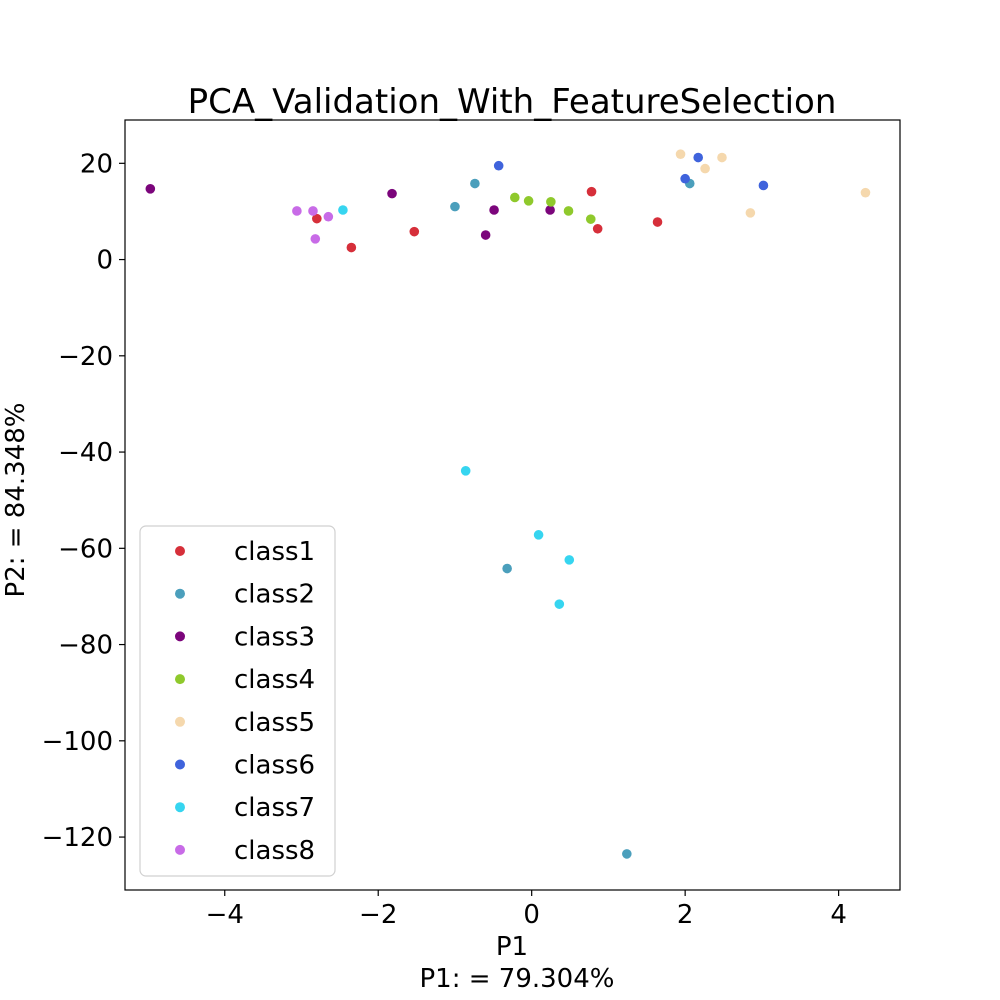 Image resolution: width=1000 pixels, height=1000 pixels. What do you see at coordinates (180, 551) in the screenshot?
I see `legend-marker-class1` at bounding box center [180, 551].